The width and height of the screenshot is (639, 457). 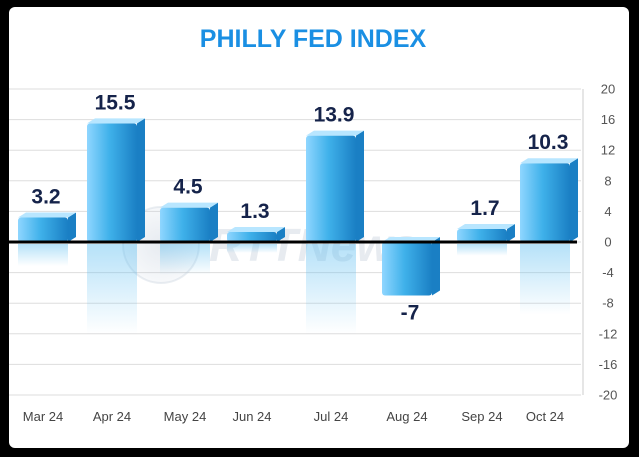 What do you see at coordinates (115, 102) in the screenshot?
I see `value-label: 15.5` at bounding box center [115, 102].